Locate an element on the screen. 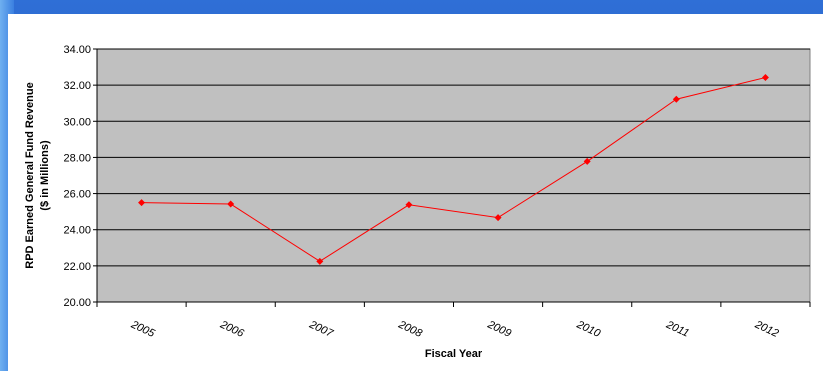  y-tick-label: 28.00 is located at coordinates (77, 158).